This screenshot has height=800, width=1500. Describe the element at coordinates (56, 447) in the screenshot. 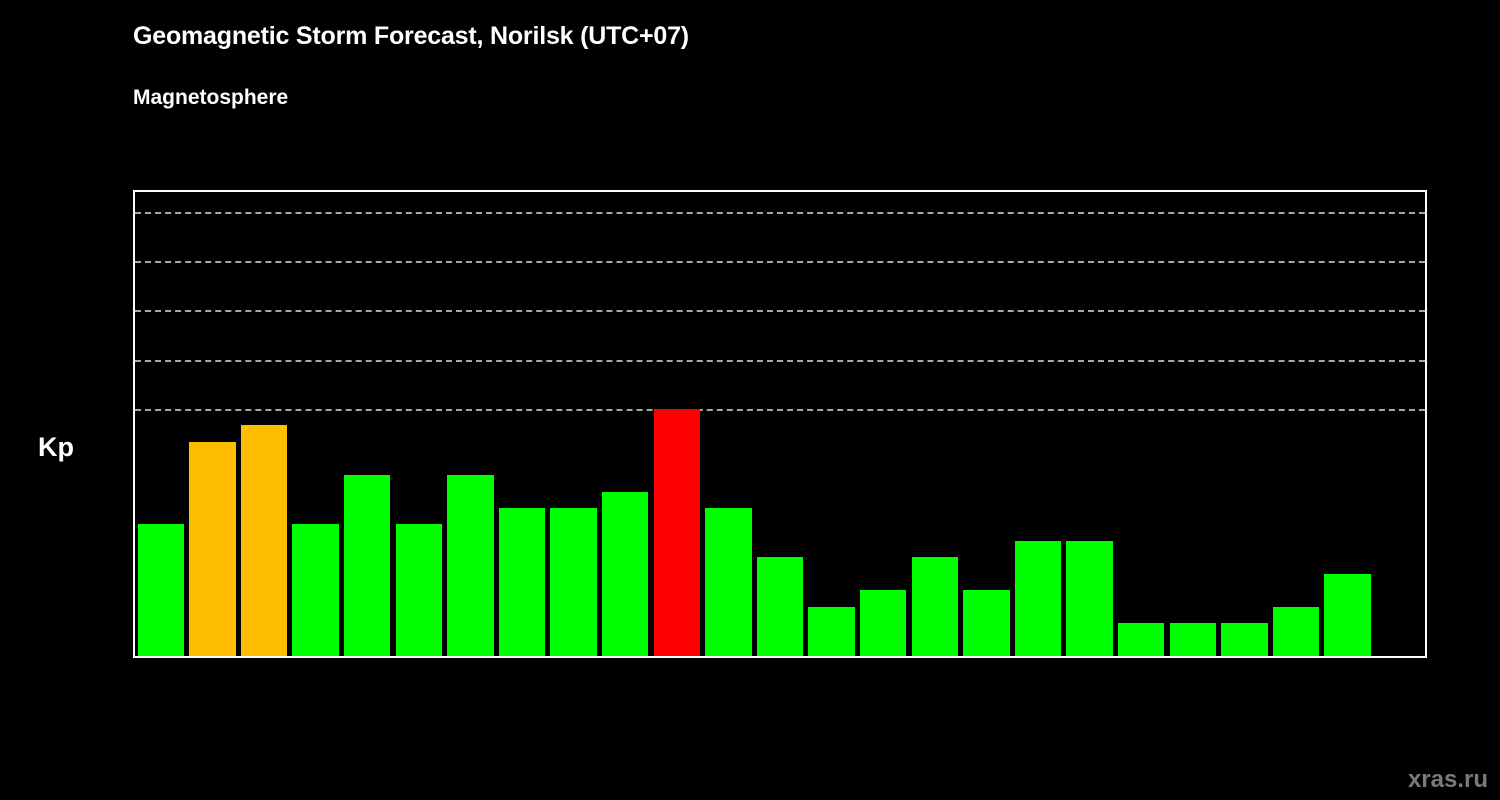

I see `y-axis-title: Kp` at that location.